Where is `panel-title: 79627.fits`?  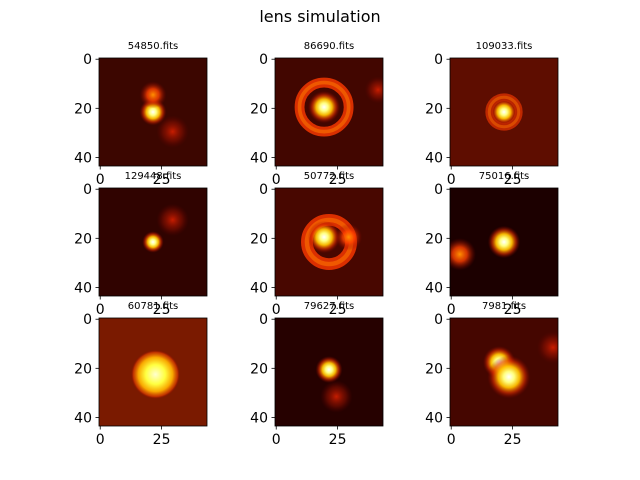 panel-title: 79627.fits is located at coordinates (329, 306).